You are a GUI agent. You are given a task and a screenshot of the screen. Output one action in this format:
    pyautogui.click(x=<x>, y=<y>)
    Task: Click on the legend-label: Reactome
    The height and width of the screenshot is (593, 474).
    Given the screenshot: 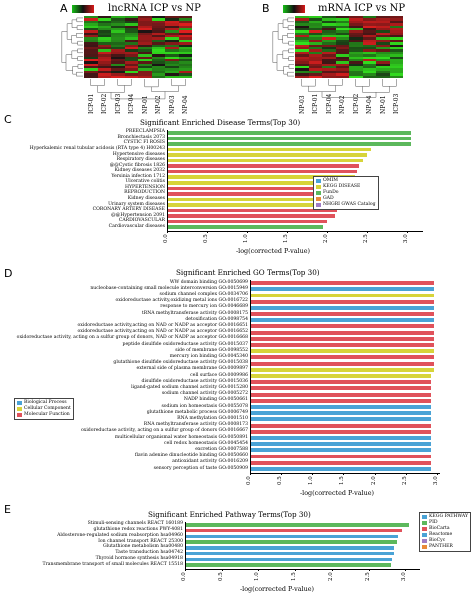 What is the action you would take?
    pyautogui.click(x=441, y=534)
    